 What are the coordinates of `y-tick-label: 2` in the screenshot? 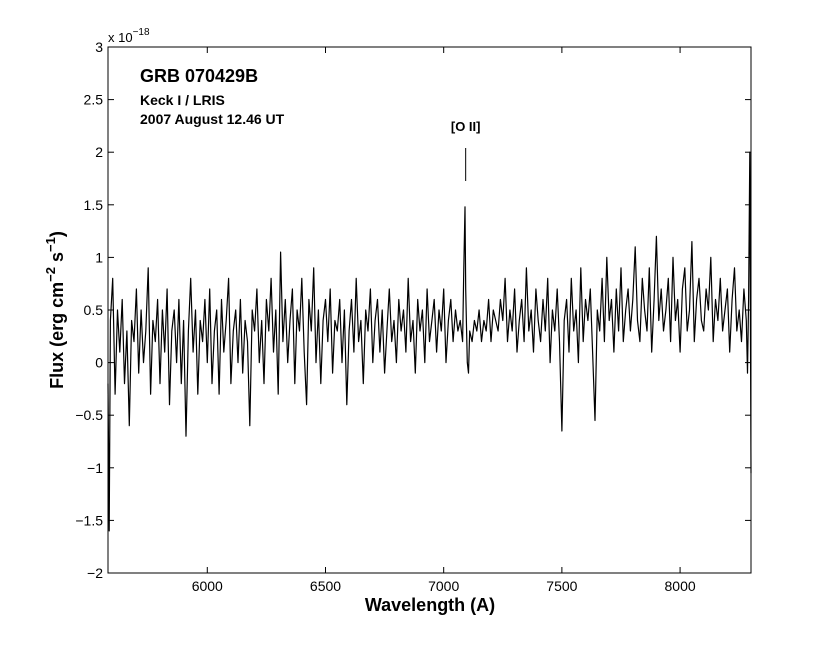 It's located at (99, 152).